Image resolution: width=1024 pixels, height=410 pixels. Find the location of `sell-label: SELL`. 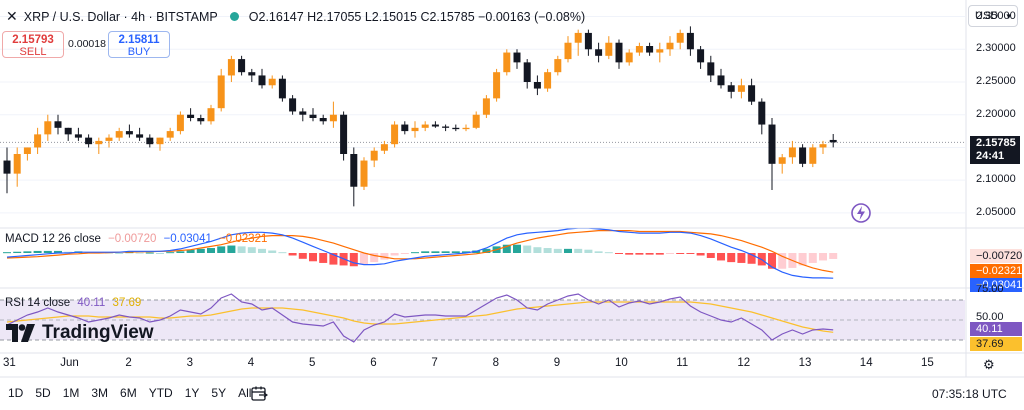

sell-label: SELL is located at coordinates (33, 52).